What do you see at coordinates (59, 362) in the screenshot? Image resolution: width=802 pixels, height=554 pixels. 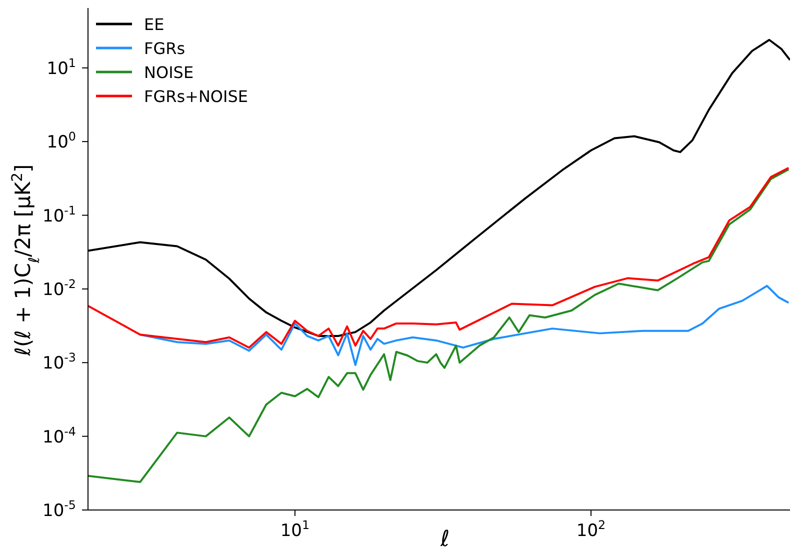 I see `y-tick-label: 10$^{-3}$` at bounding box center [59, 362].